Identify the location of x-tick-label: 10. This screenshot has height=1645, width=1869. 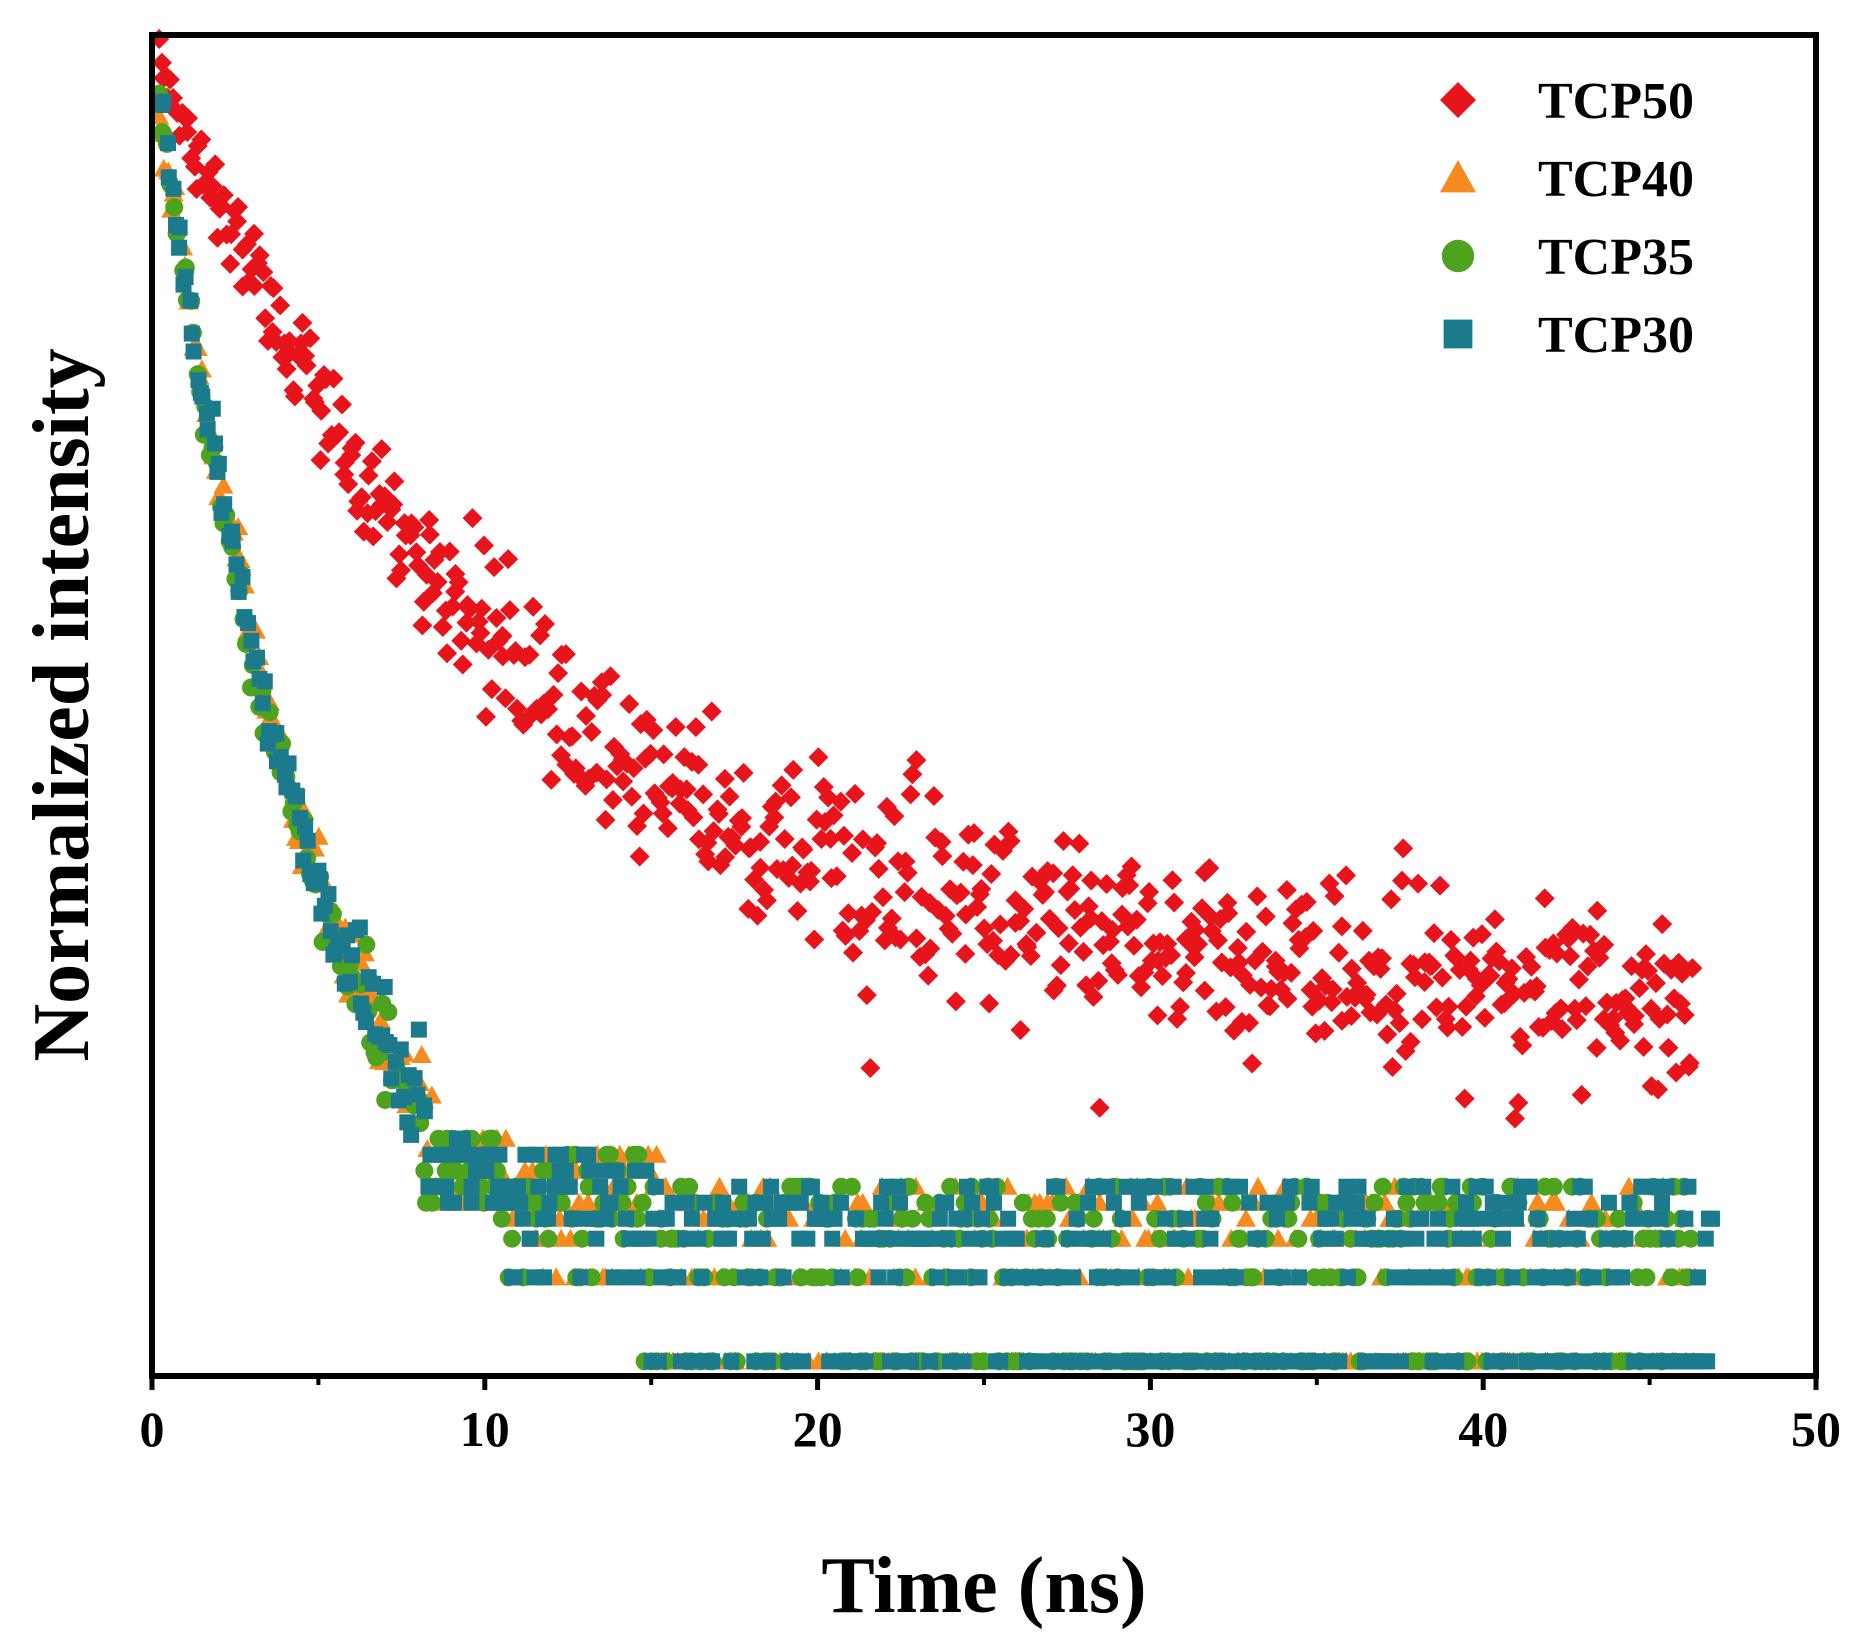
(485, 1429).